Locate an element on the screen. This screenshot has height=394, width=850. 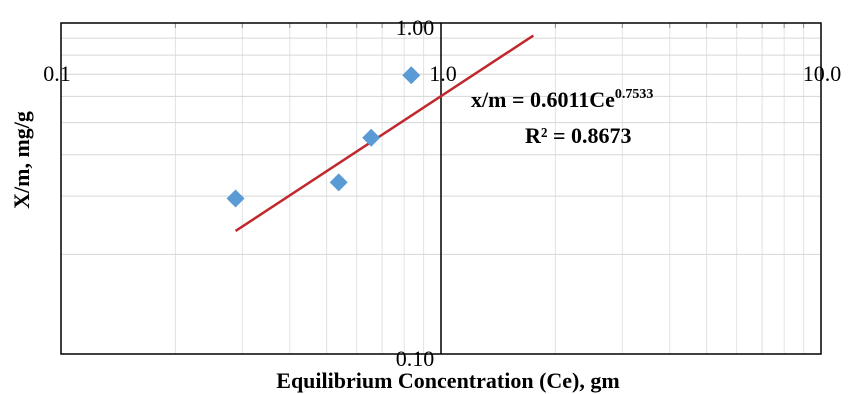
x-tick-label-middle: 1.0 is located at coordinates (443, 73).